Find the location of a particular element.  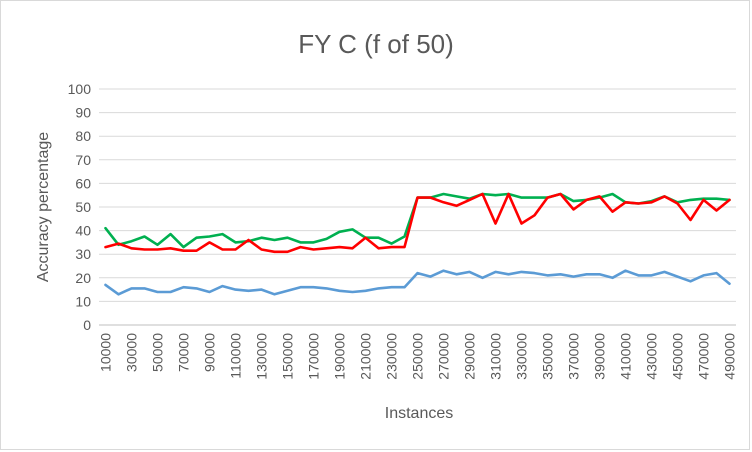

x-tick-label: 470000 is located at coordinates (704, 356).